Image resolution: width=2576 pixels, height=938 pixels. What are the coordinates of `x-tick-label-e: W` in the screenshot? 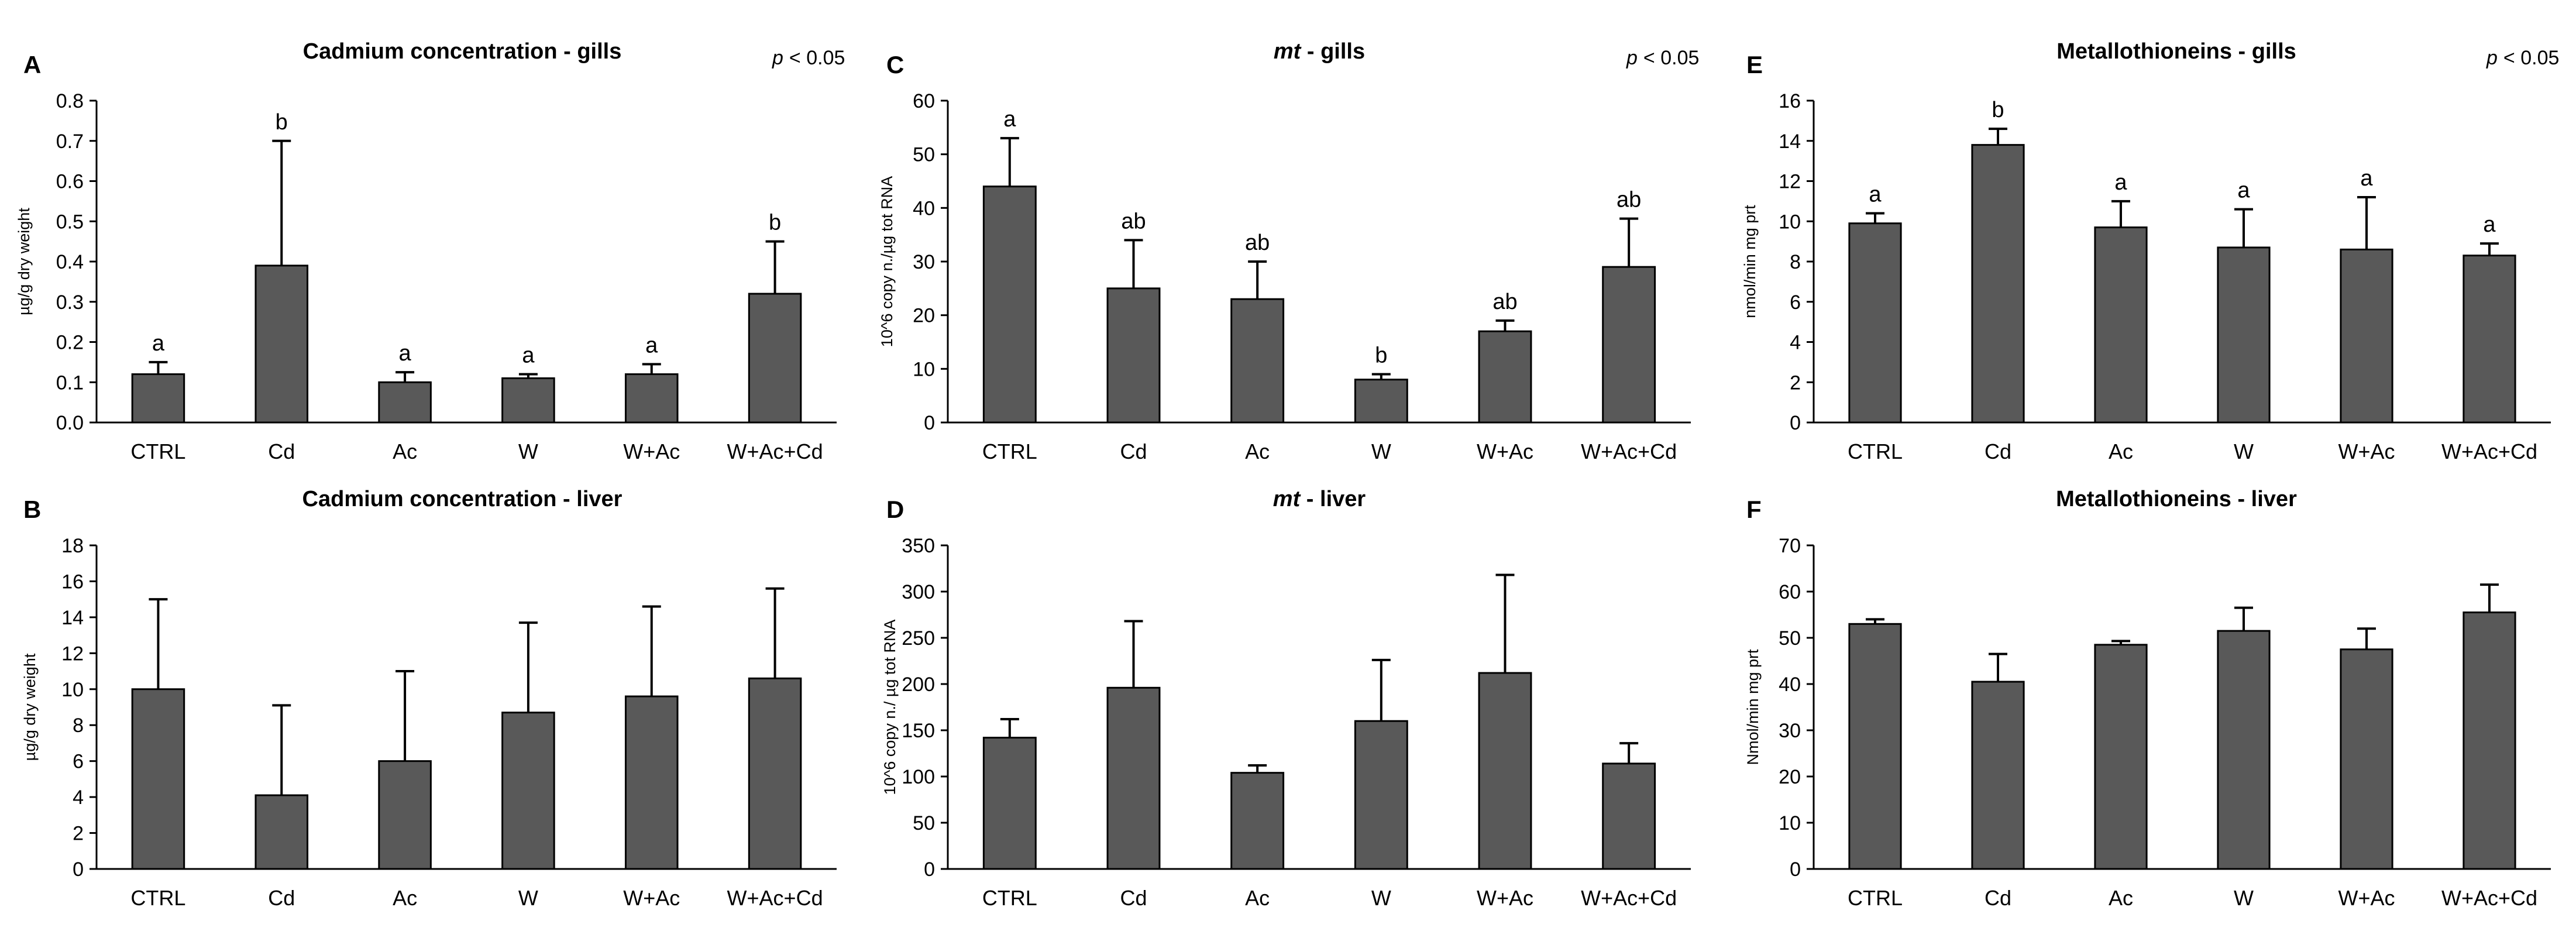 It's located at (2244, 451).